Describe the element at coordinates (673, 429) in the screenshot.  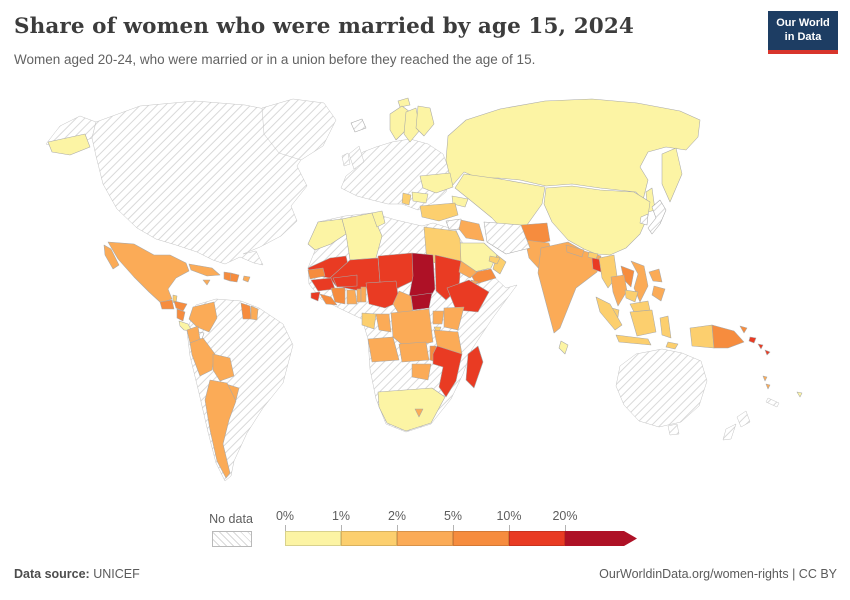
I see `landmass-tasmania` at that location.